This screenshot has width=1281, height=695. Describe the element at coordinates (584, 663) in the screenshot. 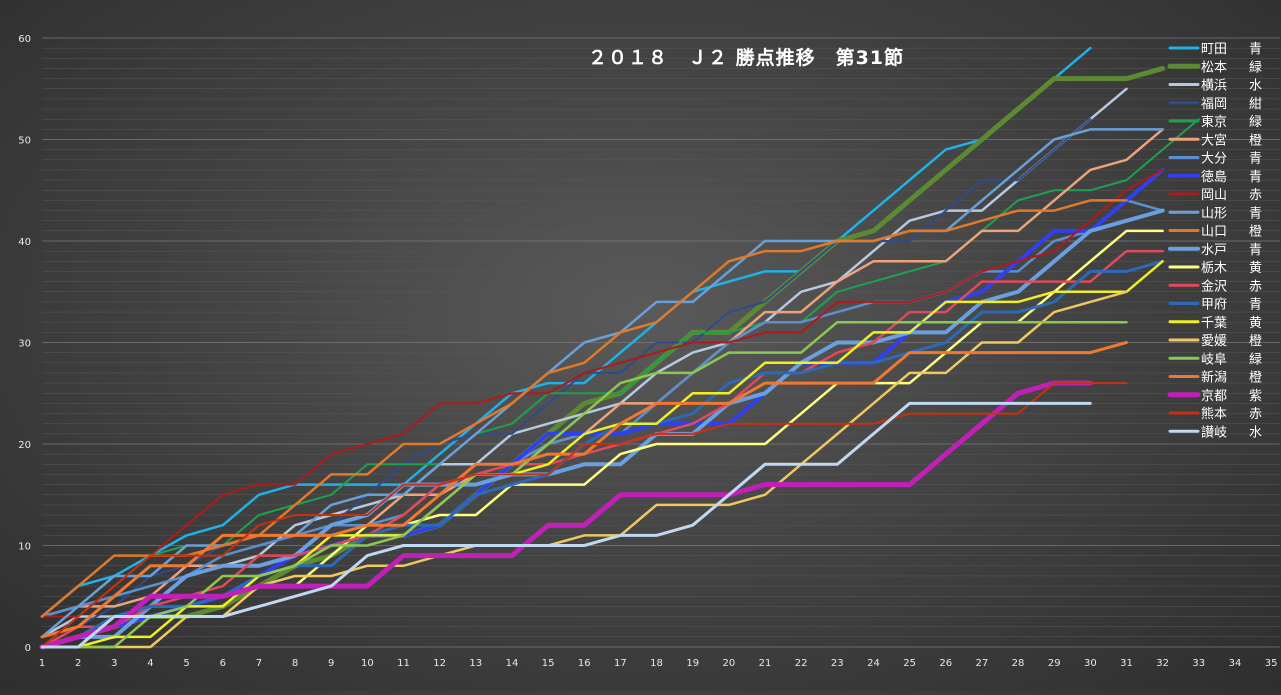

I see `x-tick-label: 16` at that location.